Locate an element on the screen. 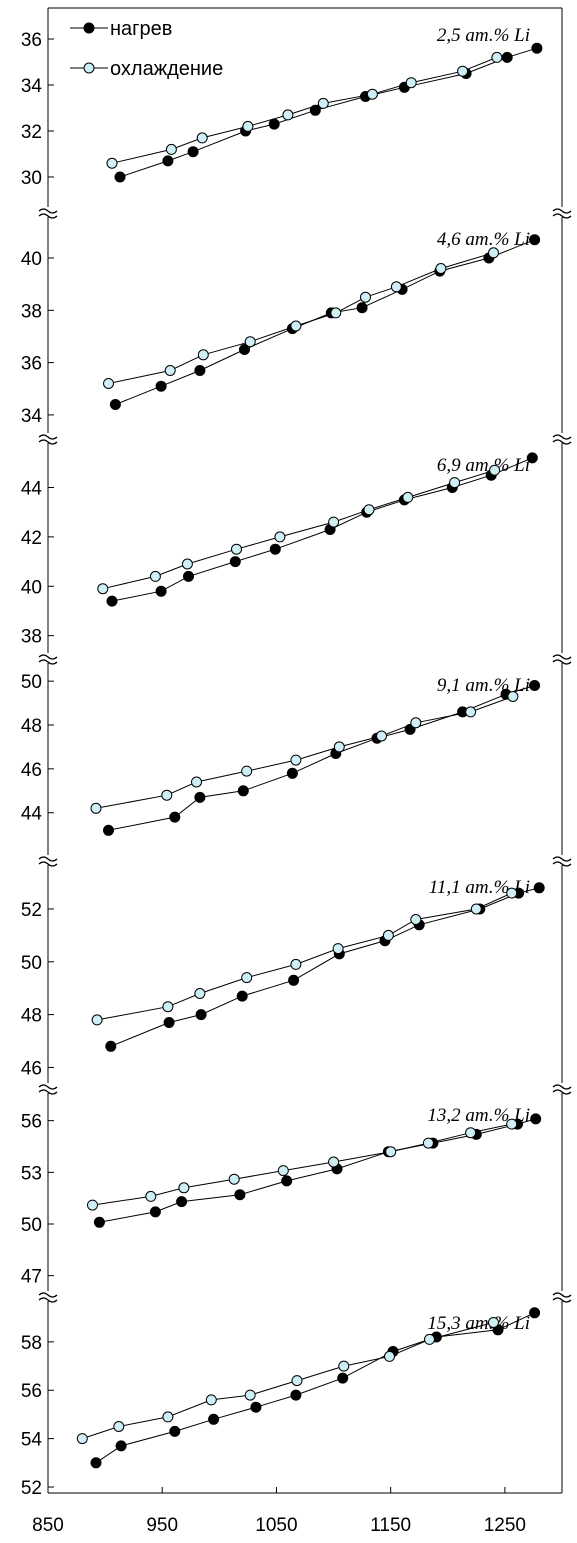  y-tick-label: 44 is located at coordinates (32, 814).